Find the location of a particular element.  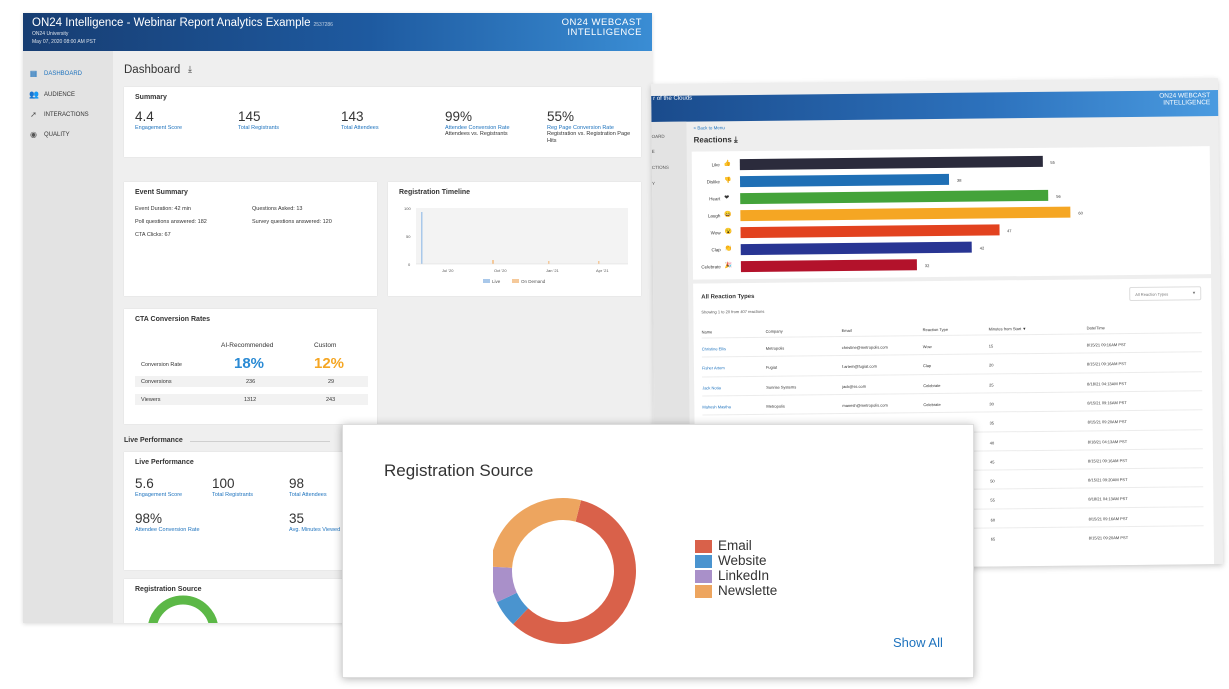

col-header-minutes: Minutes from Start ▼ is located at coordinates (1007, 329).